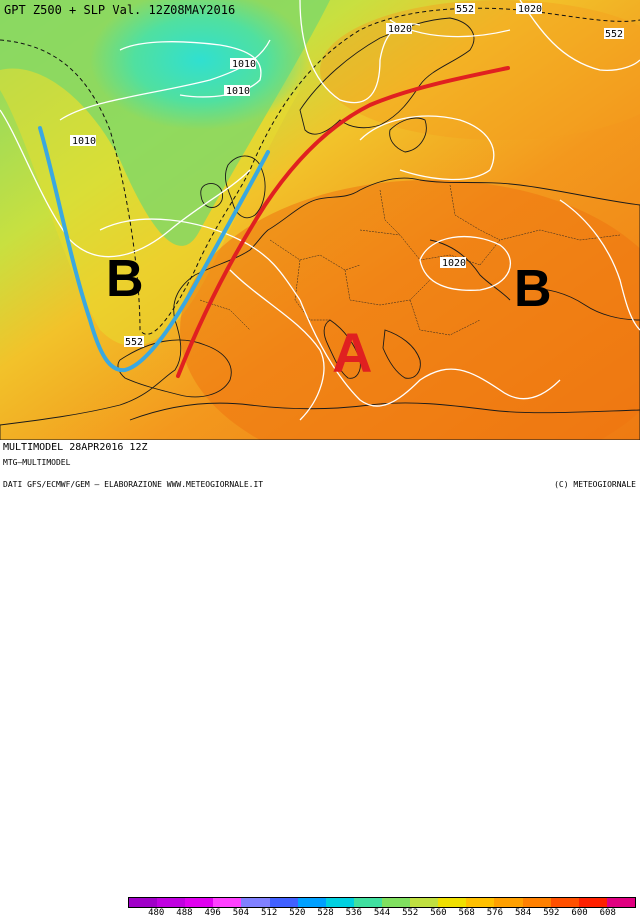  What do you see at coordinates (154, 249) in the screenshot?
I see `trough-axis-line` at bounding box center [154, 249].